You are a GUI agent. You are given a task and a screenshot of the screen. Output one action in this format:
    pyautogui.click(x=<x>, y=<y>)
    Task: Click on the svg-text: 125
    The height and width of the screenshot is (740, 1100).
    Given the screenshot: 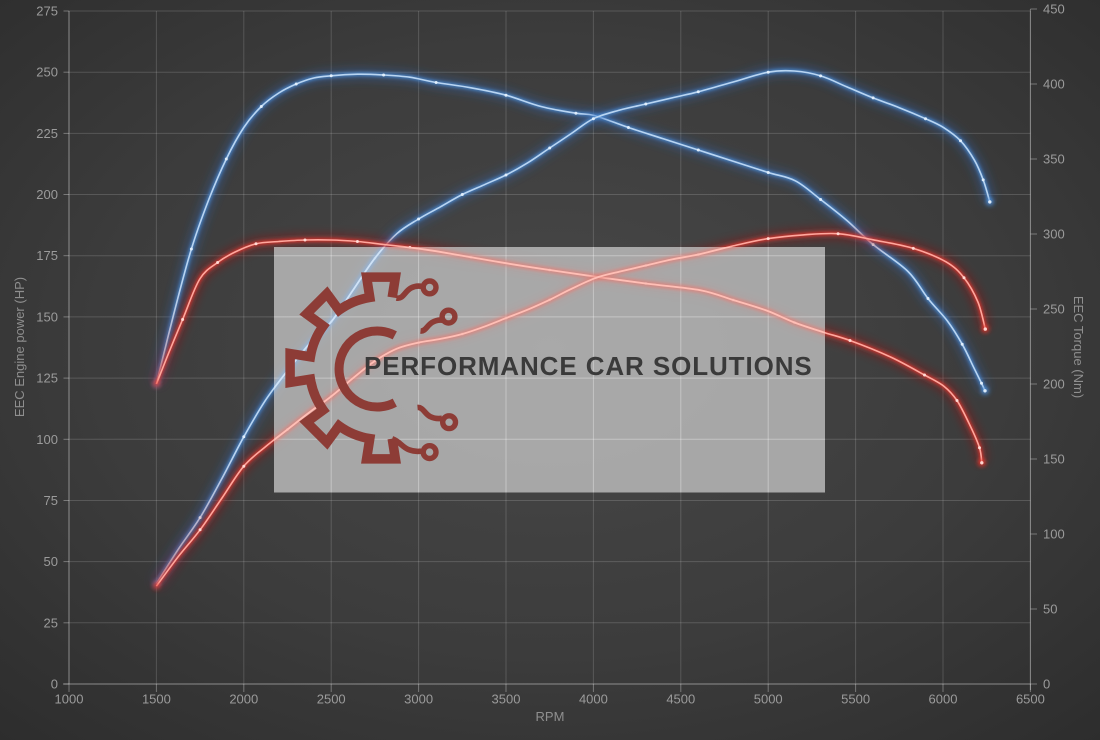 What is the action you would take?
    pyautogui.click(x=47, y=378)
    